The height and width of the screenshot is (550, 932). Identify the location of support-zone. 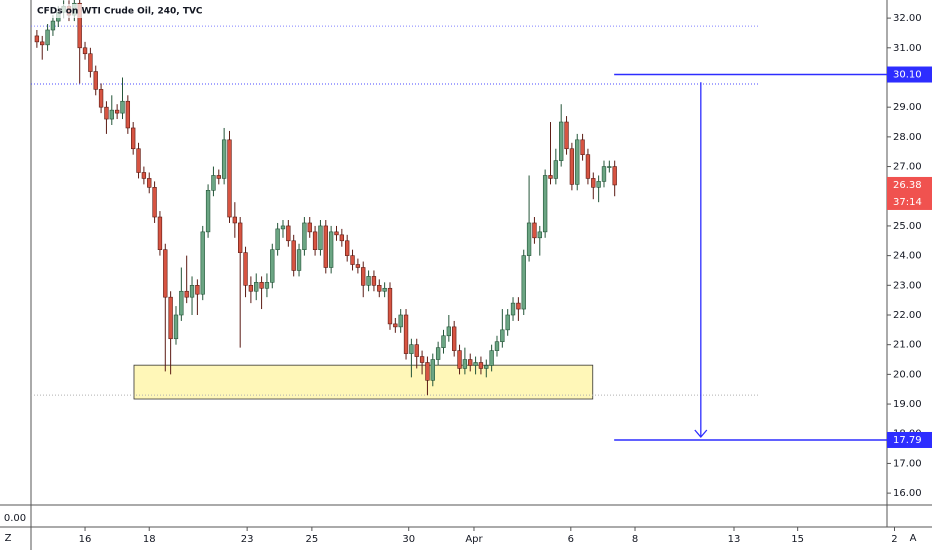
(363, 382).